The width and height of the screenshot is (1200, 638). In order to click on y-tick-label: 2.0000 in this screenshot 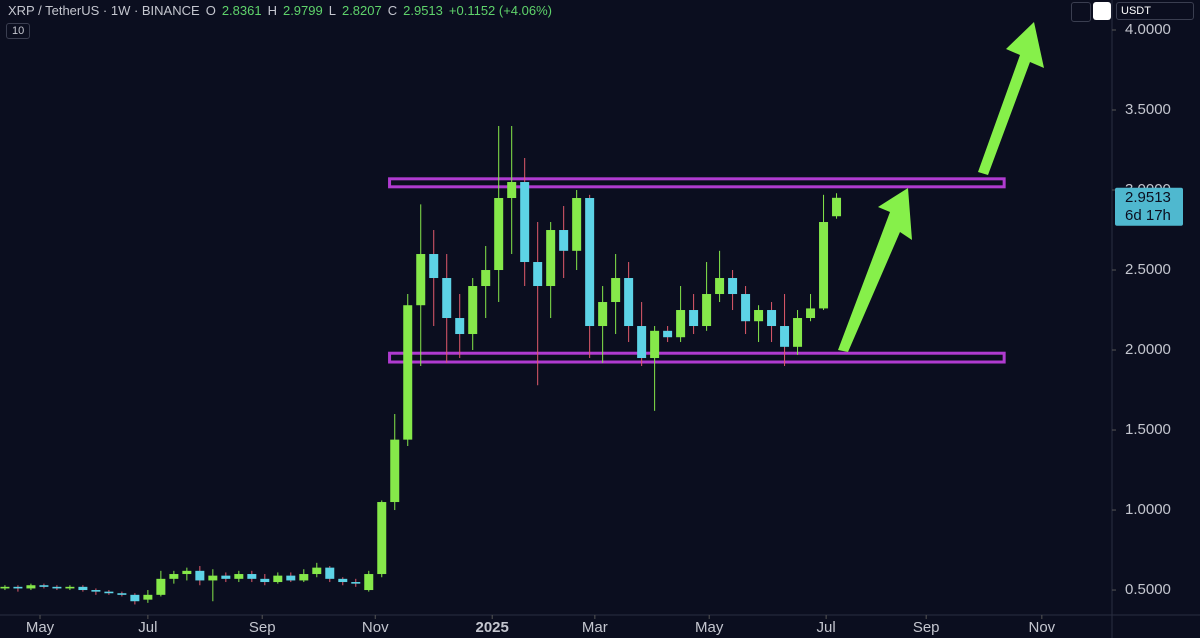, I will do `click(1148, 349)`.